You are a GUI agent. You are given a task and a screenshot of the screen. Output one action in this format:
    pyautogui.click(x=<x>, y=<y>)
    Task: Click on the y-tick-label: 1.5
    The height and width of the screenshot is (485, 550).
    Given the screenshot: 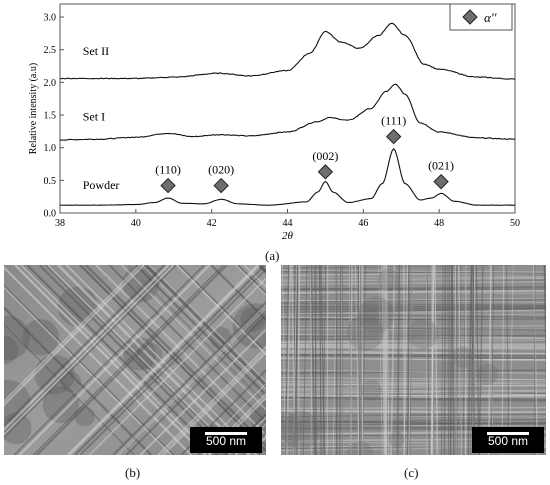 What is the action you would take?
    pyautogui.click(x=50, y=116)
    